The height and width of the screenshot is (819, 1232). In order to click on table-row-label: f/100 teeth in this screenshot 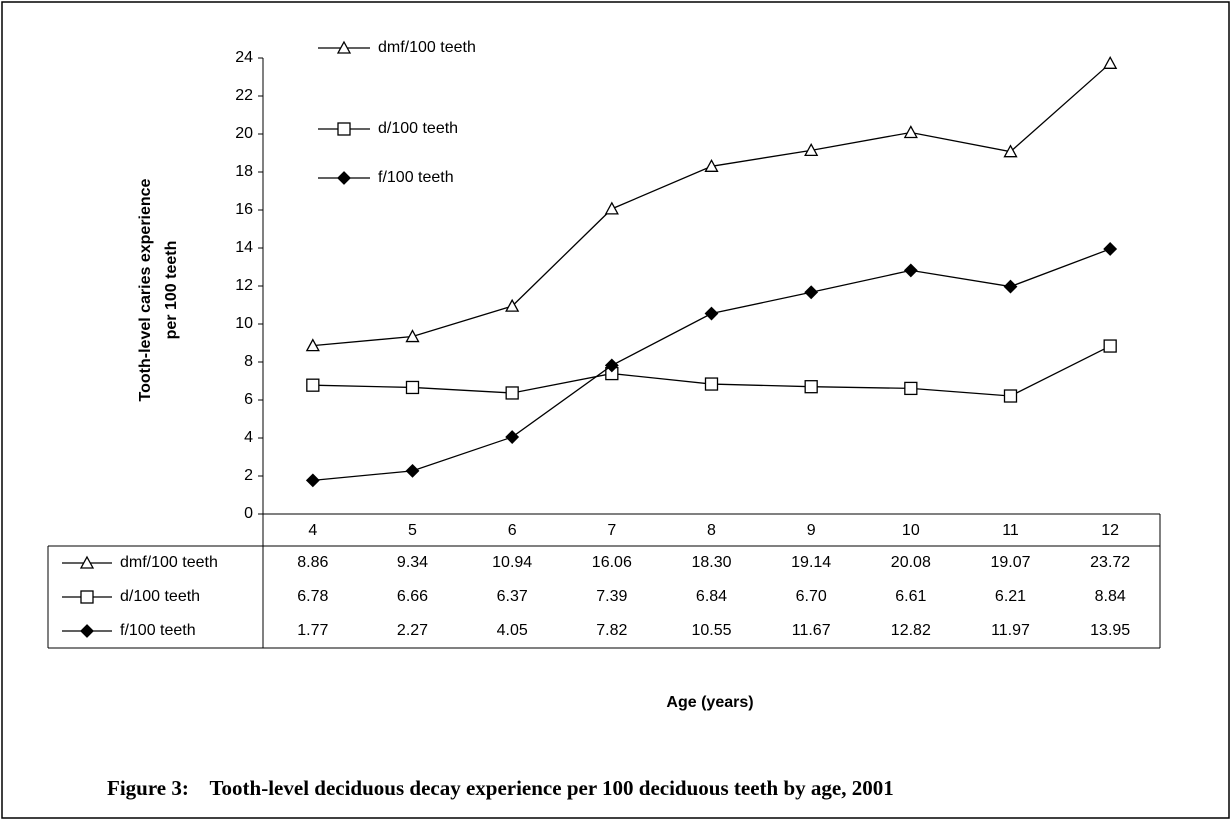, I will do `click(158, 630)`.